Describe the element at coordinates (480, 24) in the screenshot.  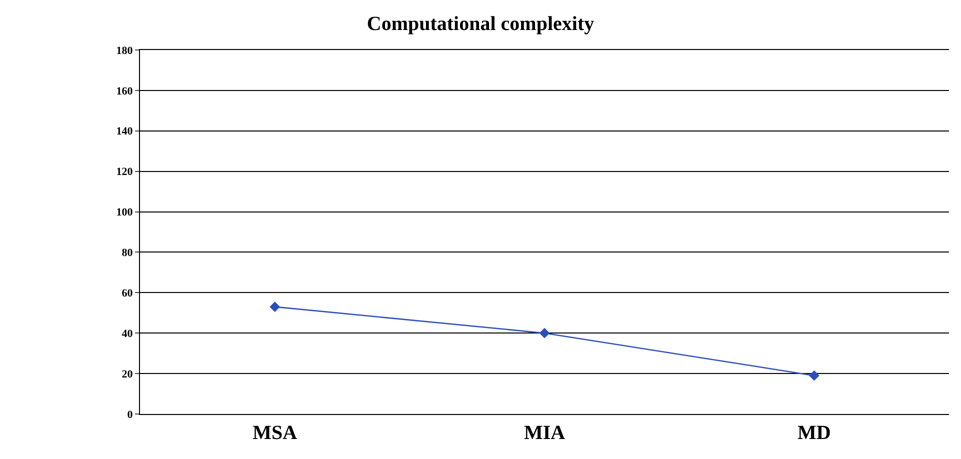
I see `chart-title: Computational complexity` at that location.